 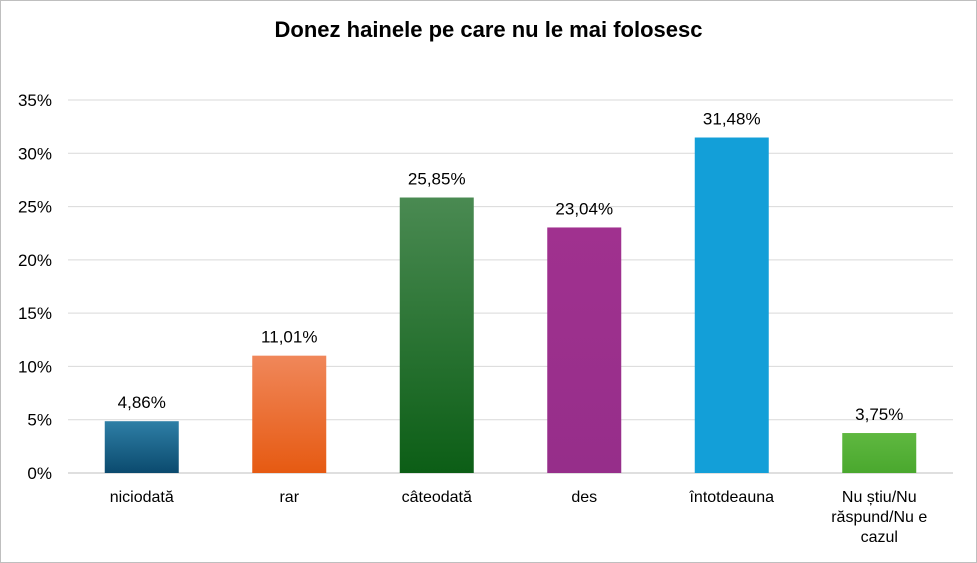 I want to click on data-label: 23,04%, so click(x=584, y=208).